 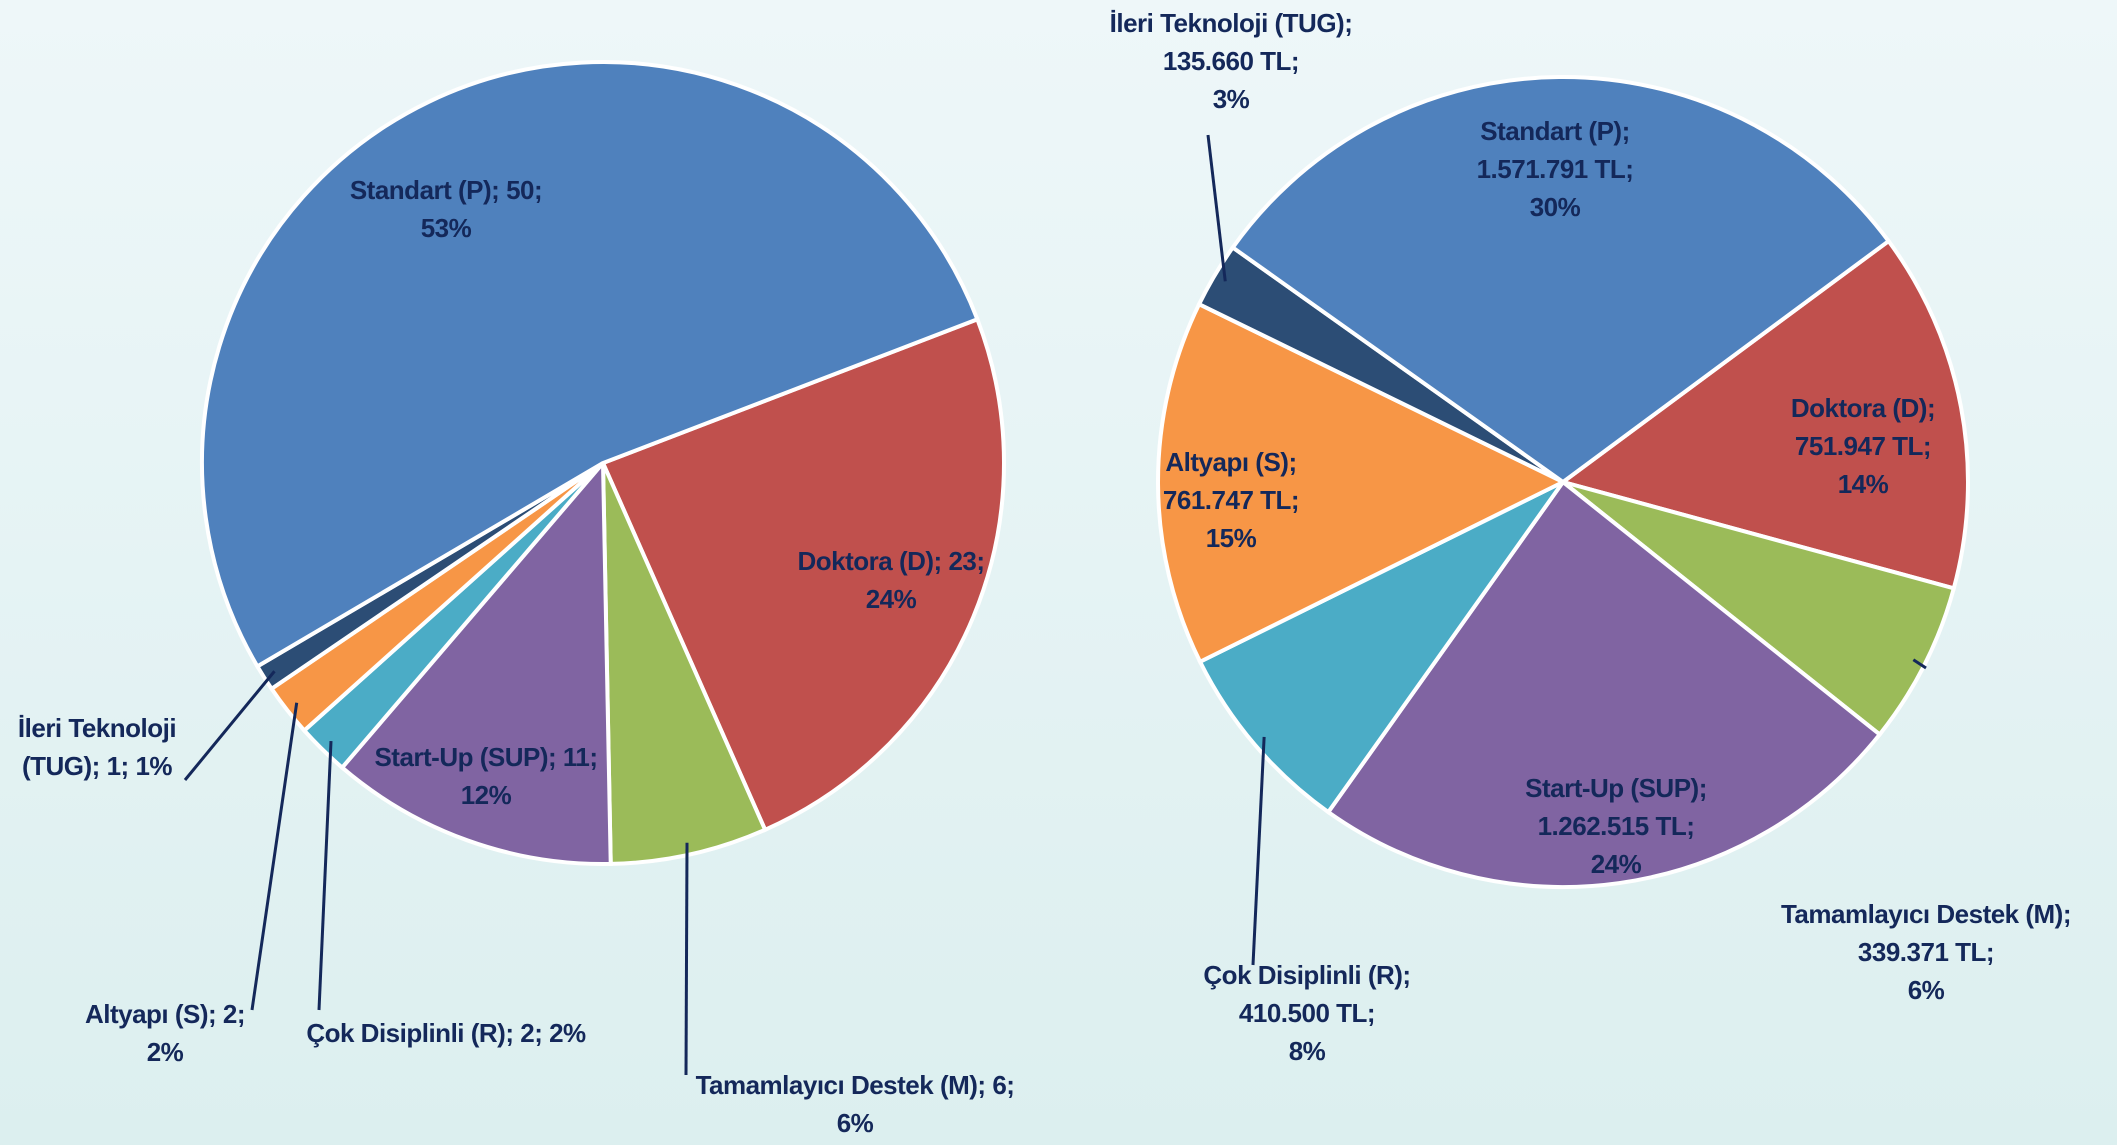 What do you see at coordinates (1231, 99) in the screenshot?
I see `slice-value: 3%` at bounding box center [1231, 99].